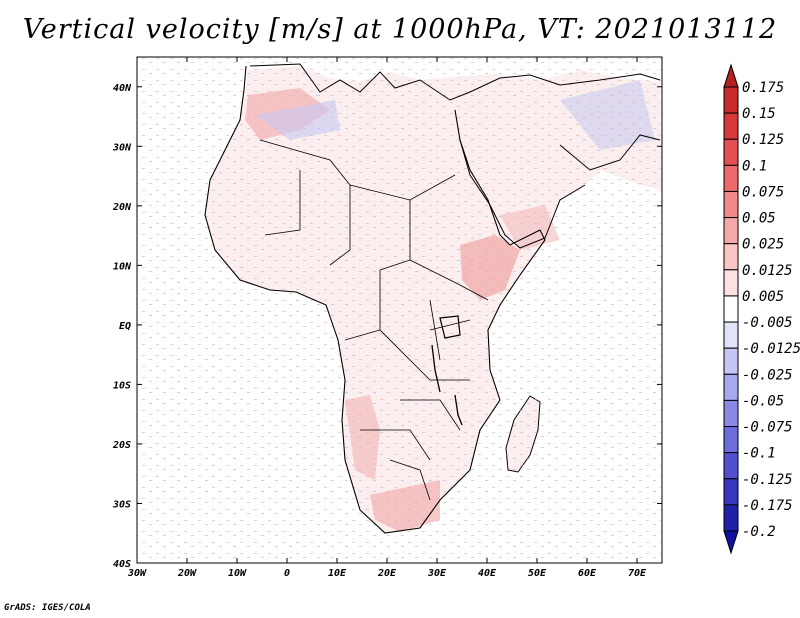 The image size is (800, 618). What do you see at coordinates (767, 323) in the screenshot?
I see `colorbar-label: -0.005` at bounding box center [767, 323].